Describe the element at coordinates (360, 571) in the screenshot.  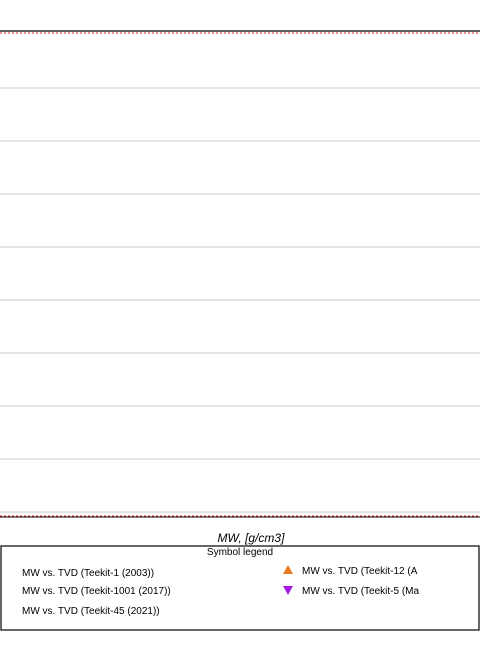
I see `legend-label: MW vs. TVD (Teekit-12 (A` at that location.